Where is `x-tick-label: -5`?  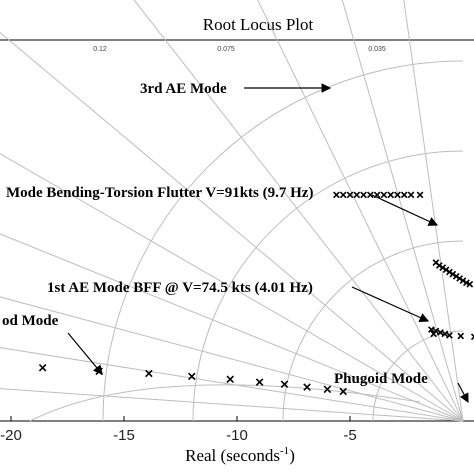
x-tick-label: -5 is located at coordinates (349, 435).